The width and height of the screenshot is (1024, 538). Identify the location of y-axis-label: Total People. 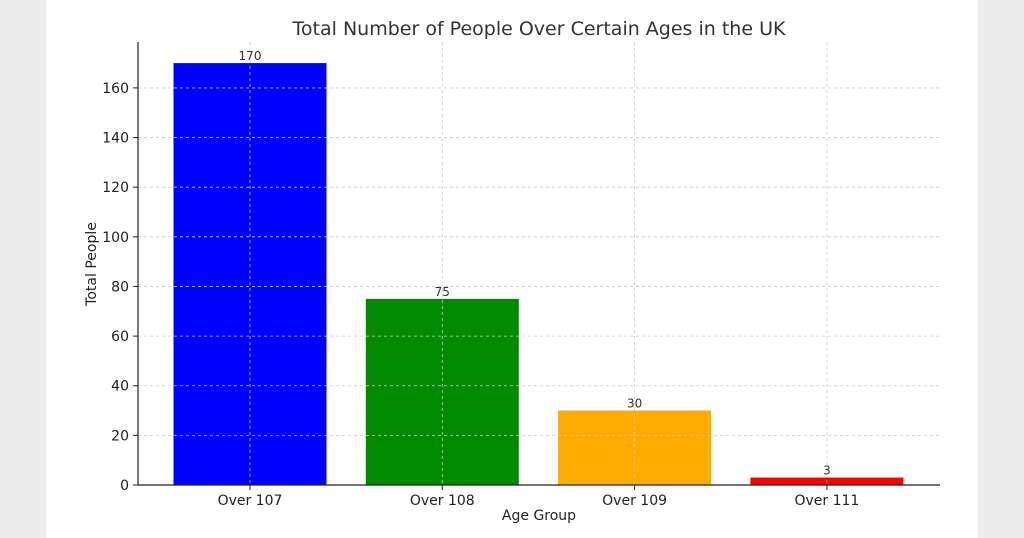
(92, 264).